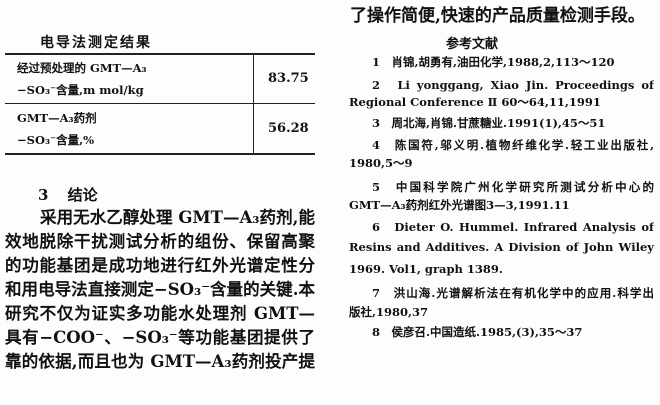  Describe the element at coordinates (160, 103) in the screenshot. I see `table-mid-rule` at that location.